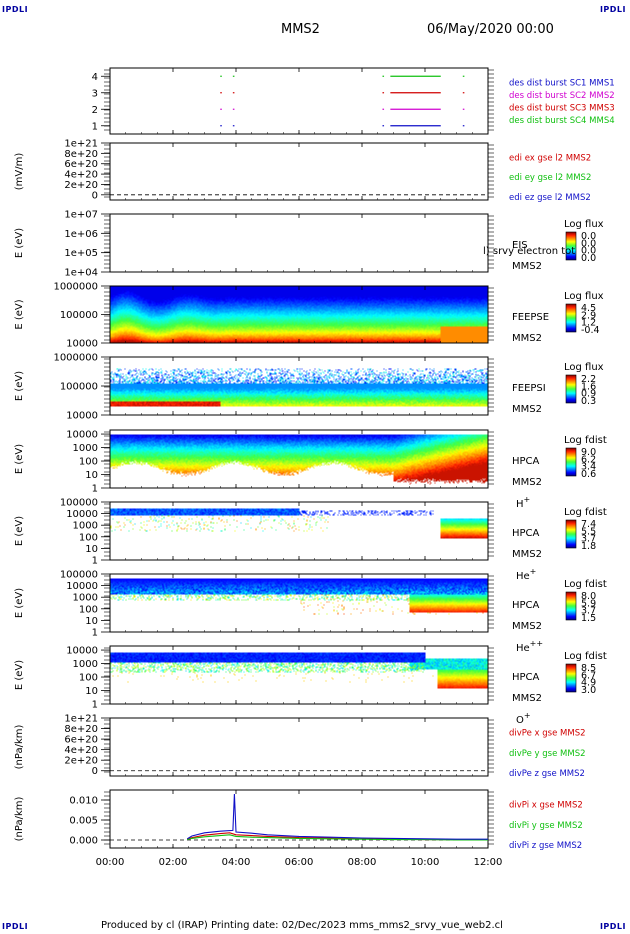  Describe the element at coordinates (571, 389) in the screenshot. I see `colorbar-feepsi` at that location.